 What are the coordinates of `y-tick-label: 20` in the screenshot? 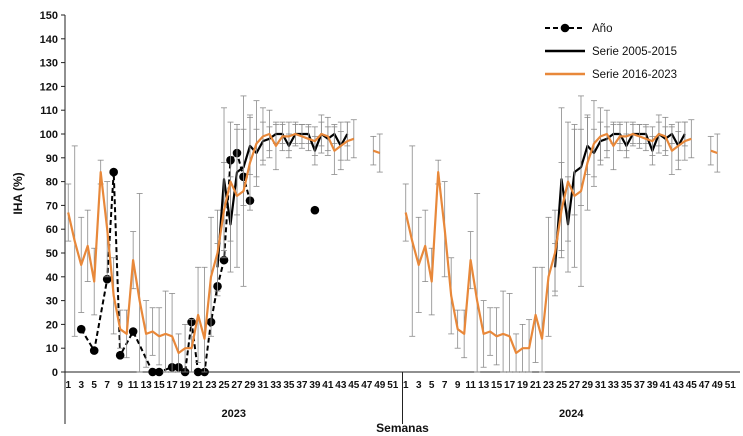 It's located at (52, 325).